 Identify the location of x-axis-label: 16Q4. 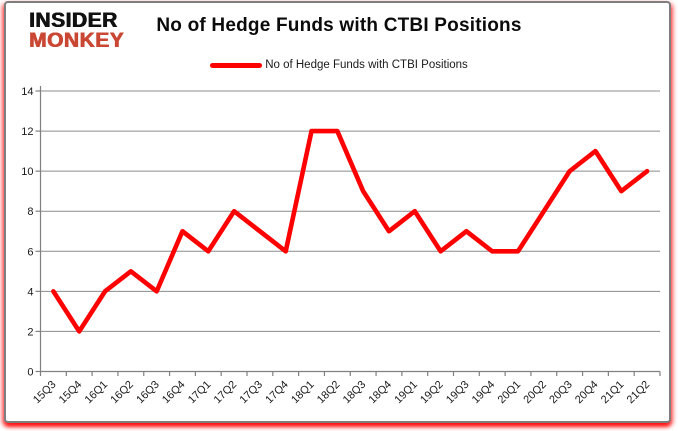
(174, 393).